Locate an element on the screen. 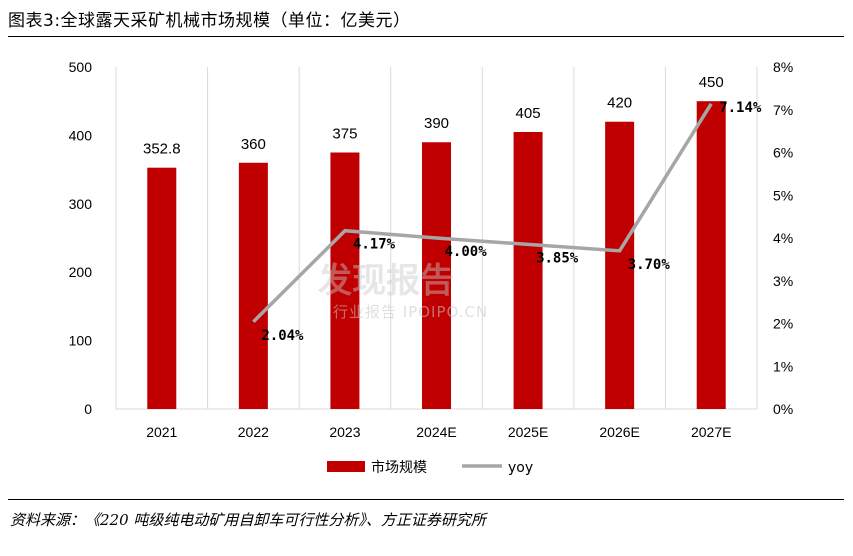 This screenshot has height=556, width=853. chart-title: 图表3:全球露天采矿机械市场规模（单位：亿美元） is located at coordinates (209, 21).